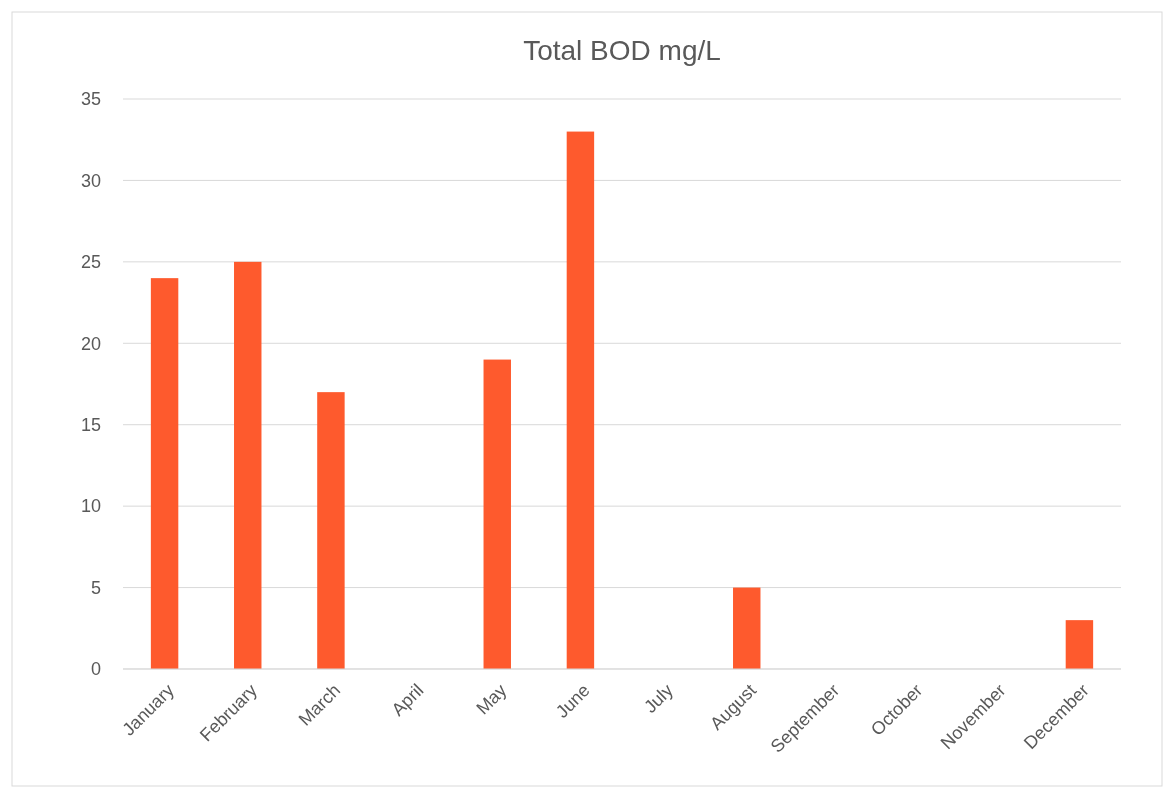  What do you see at coordinates (90, 343) in the screenshot?
I see `y-tick-label: 20` at bounding box center [90, 343].